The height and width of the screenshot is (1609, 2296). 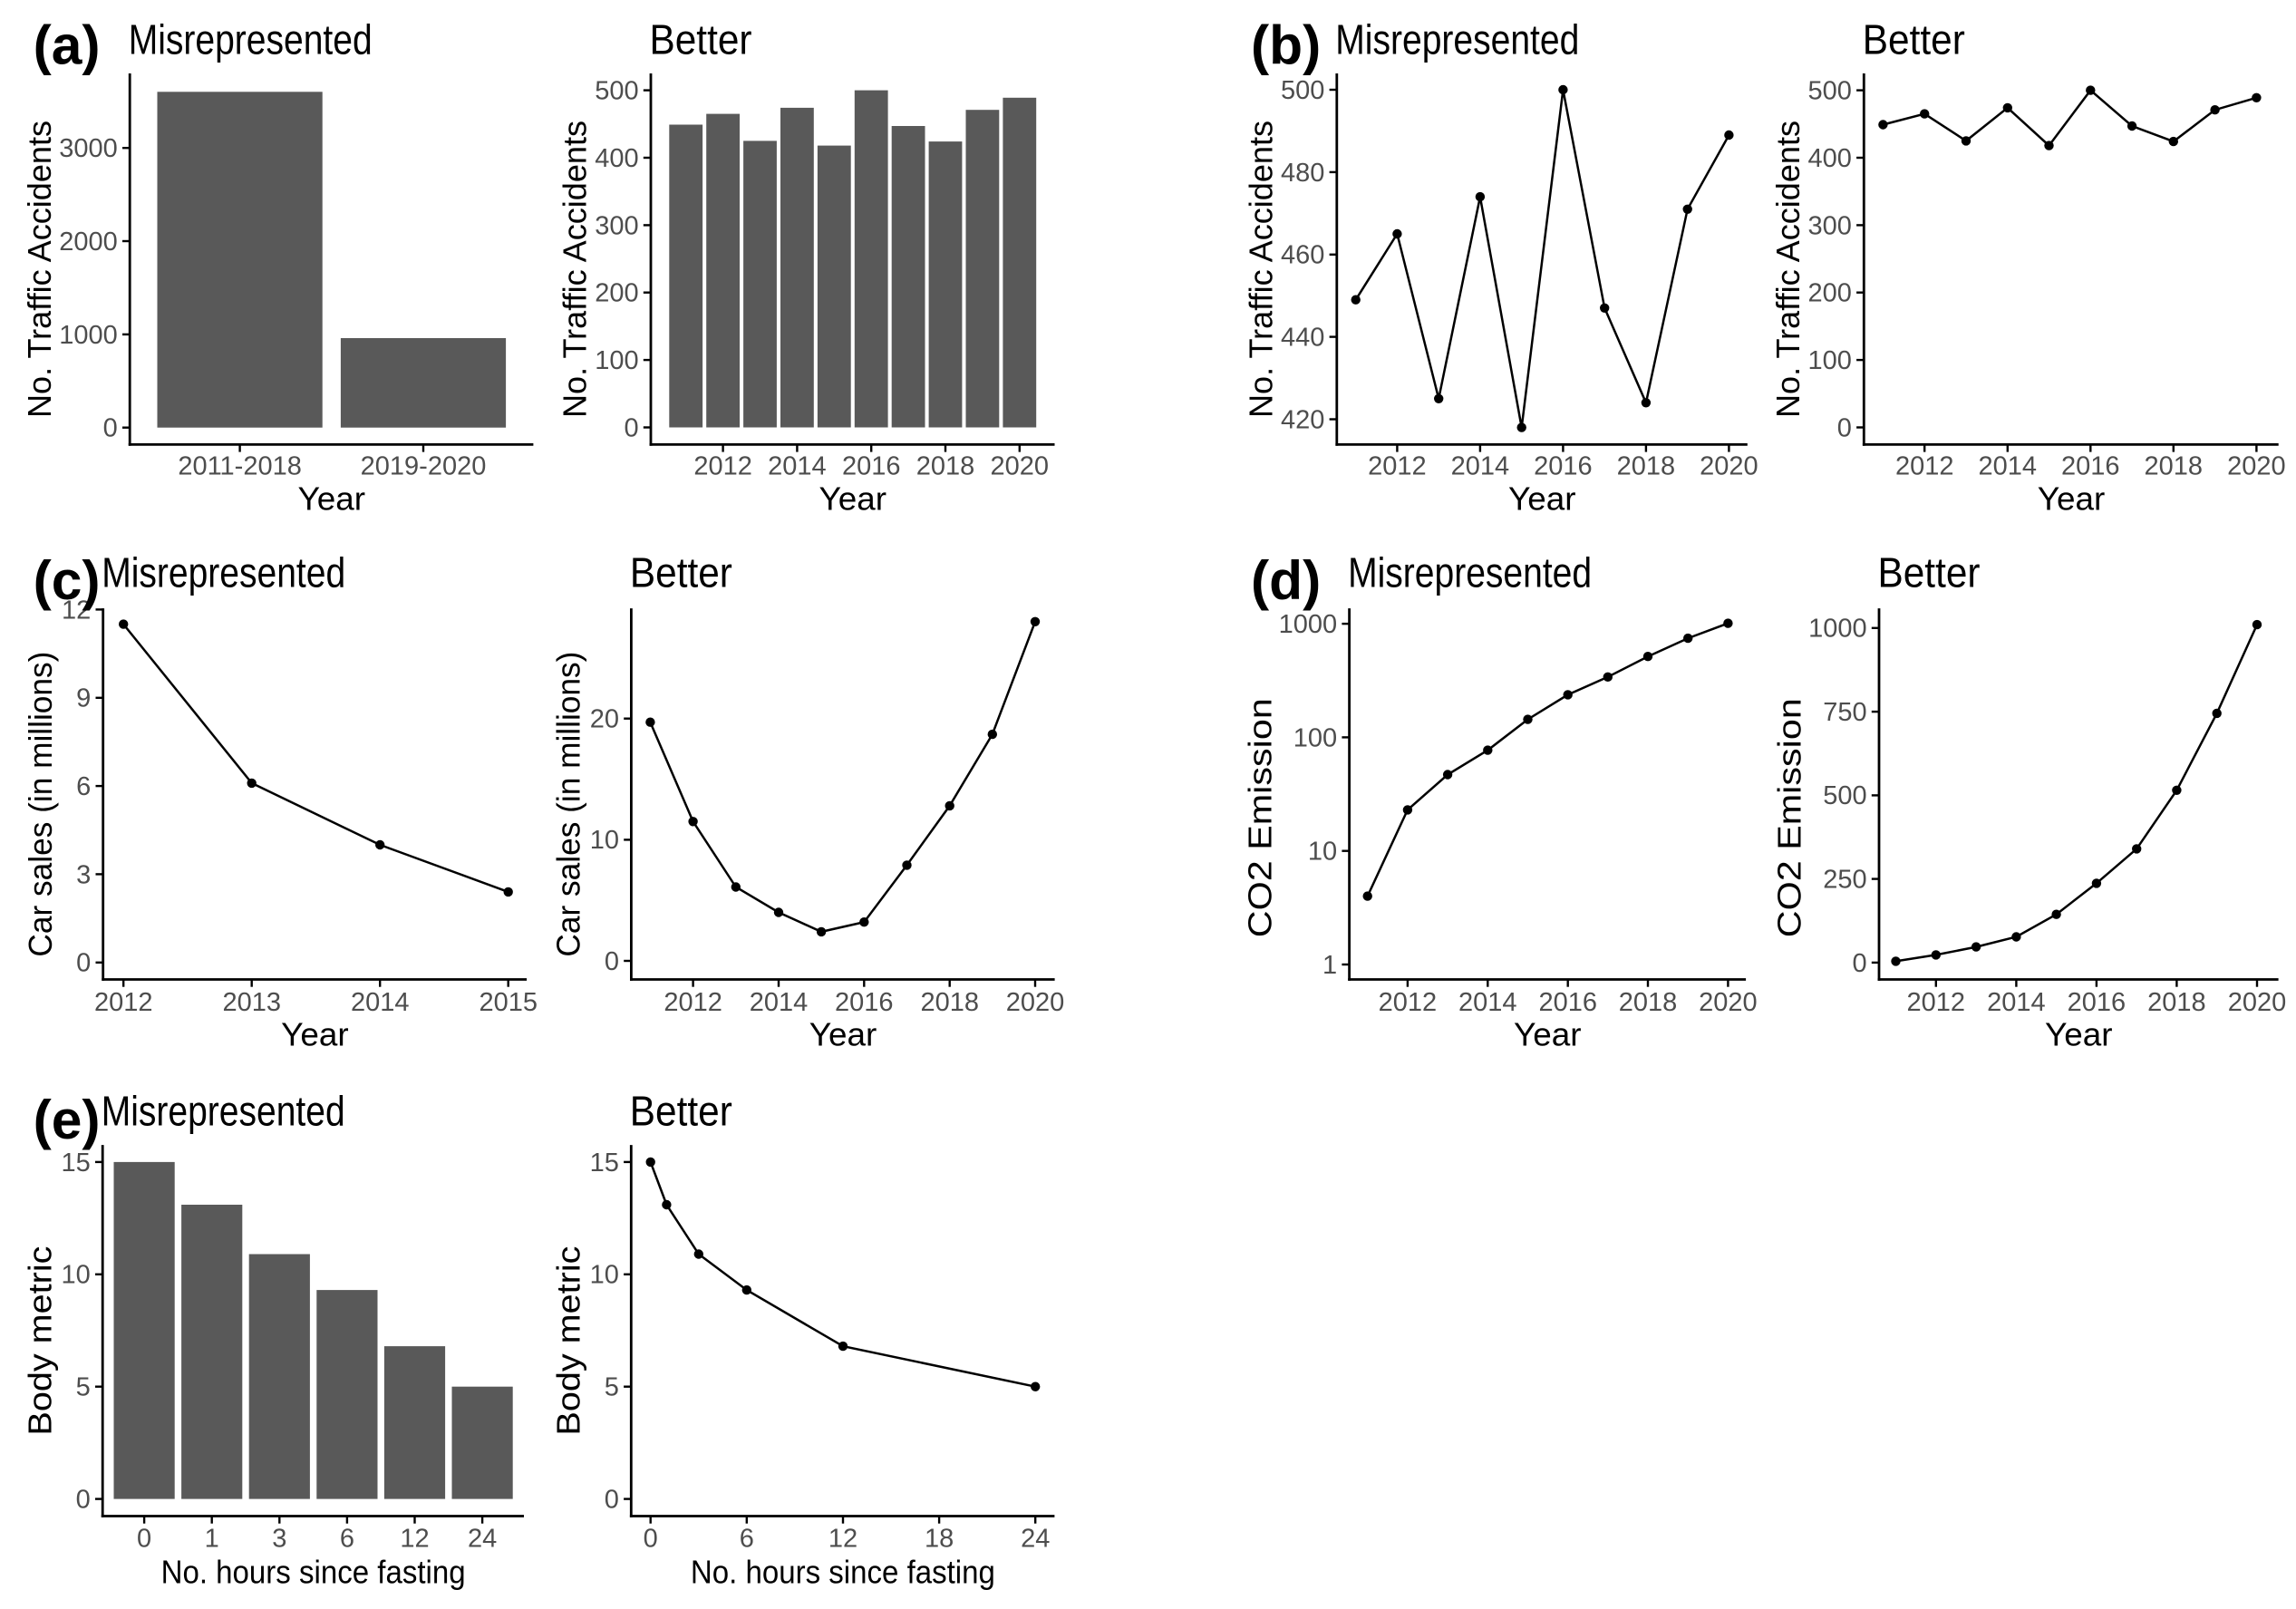 I want to click on svg-text: 3, so click(x=83, y=874).